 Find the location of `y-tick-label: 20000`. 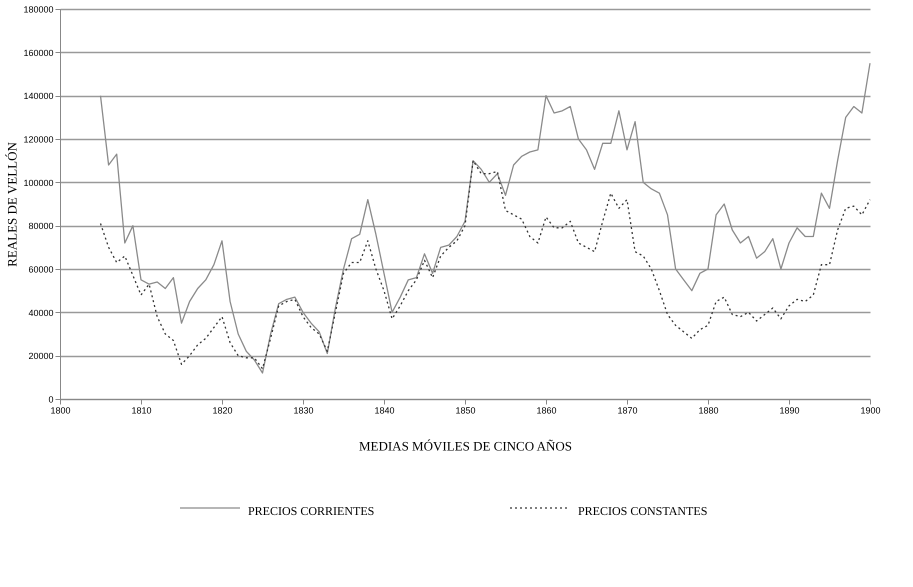

y-tick-label: 20000 is located at coordinates (41, 356).